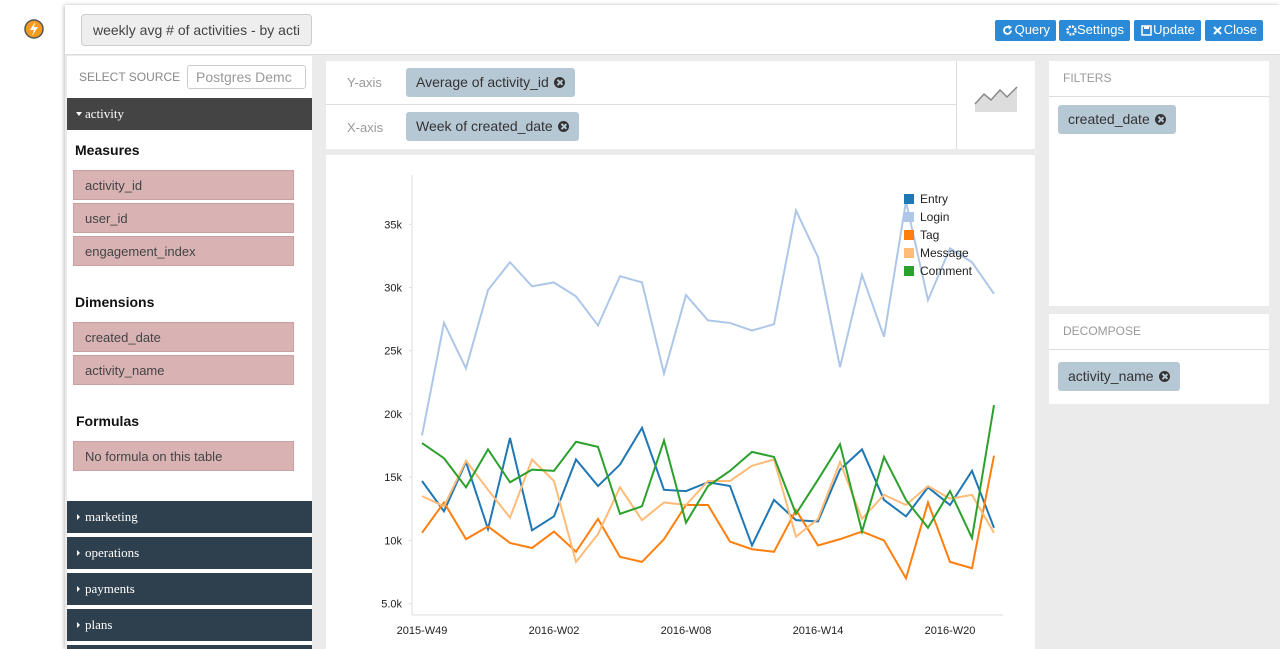 The height and width of the screenshot is (649, 1280). What do you see at coordinates (391, 605) in the screenshot?
I see `y-tick-label: 5.0k` at bounding box center [391, 605].